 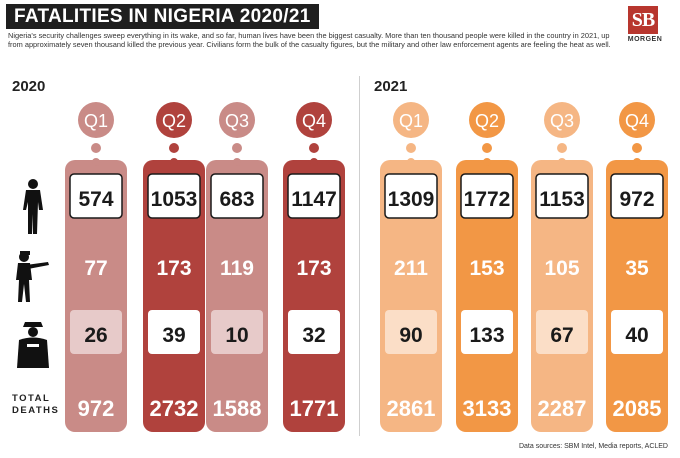 I want to click on value-cell-2020-q3-row3, so click(x=237, y=332).